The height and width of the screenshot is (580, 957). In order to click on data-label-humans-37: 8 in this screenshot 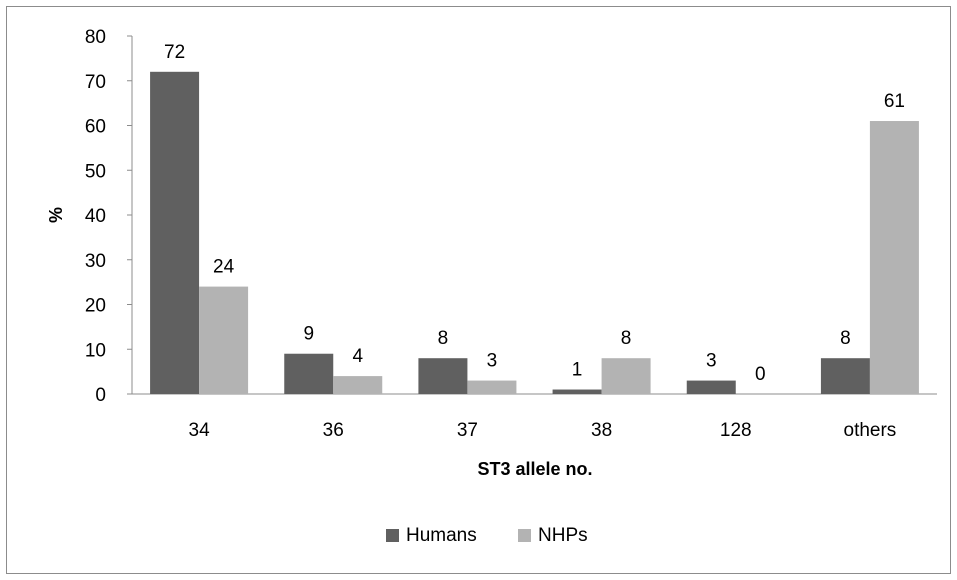, I will do `click(443, 338)`.